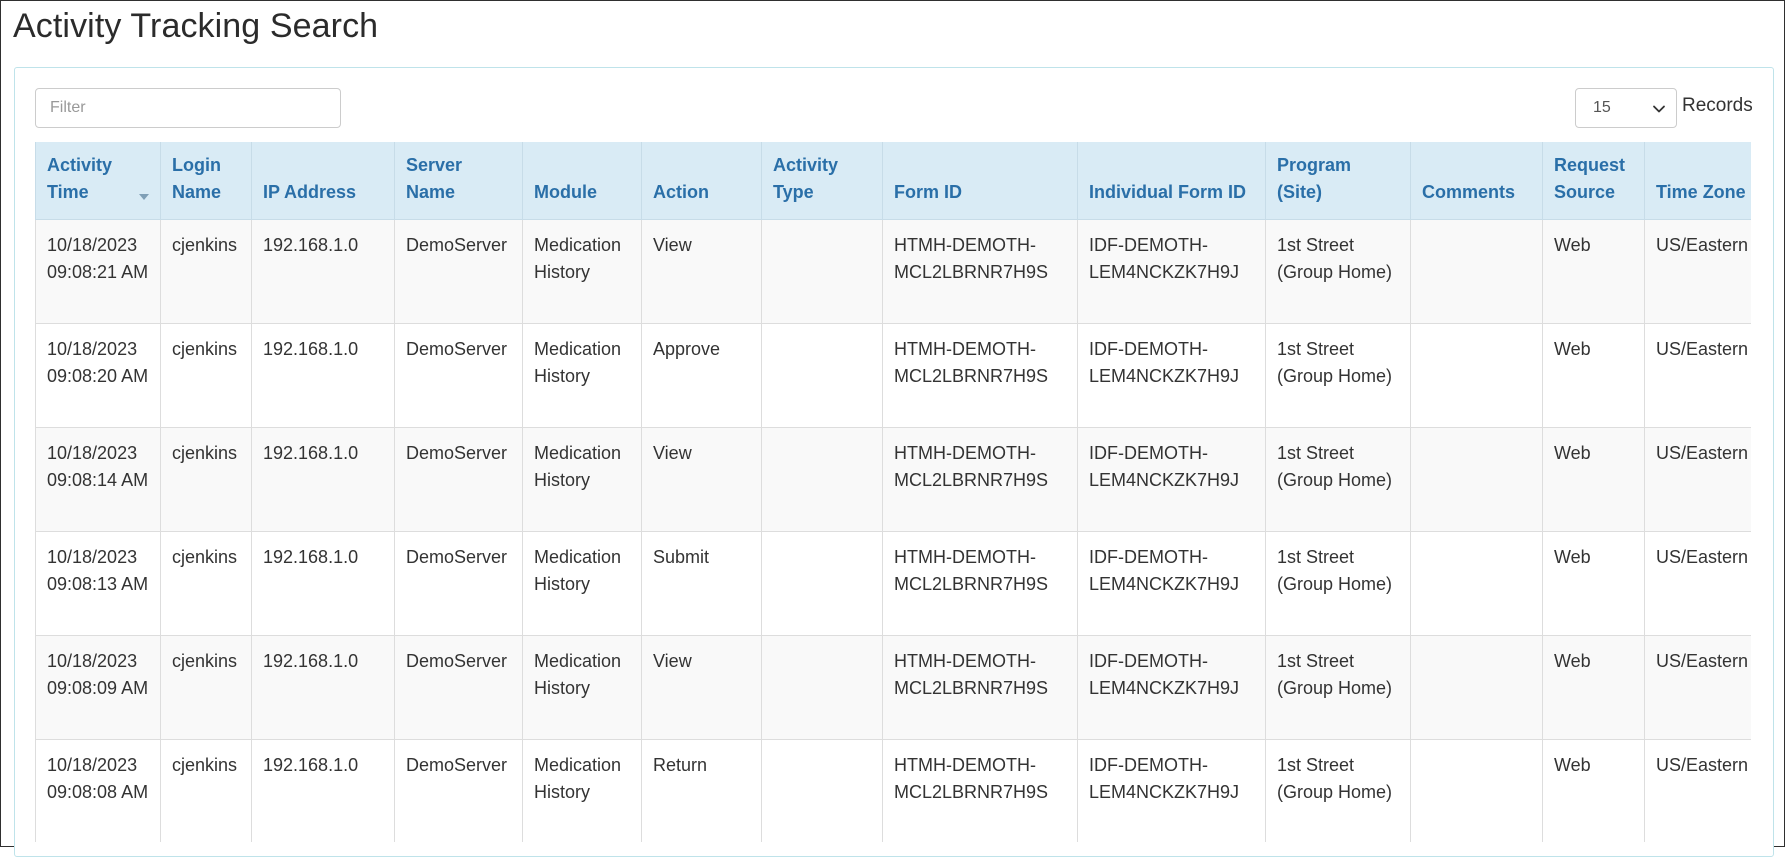 This screenshot has height=857, width=1785. Describe the element at coordinates (310, 191) in the screenshot. I see `column-header-label: IP Address` at that location.